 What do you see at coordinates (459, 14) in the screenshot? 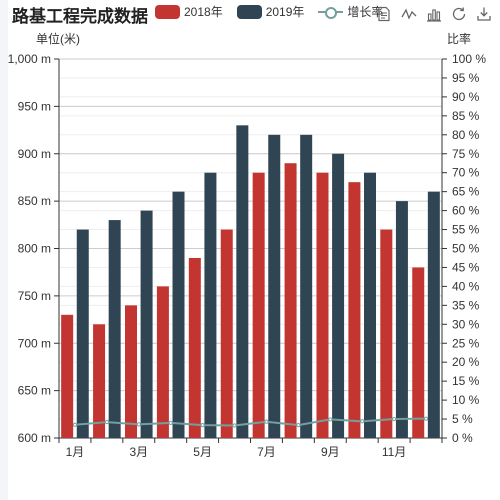
I see `restore-icon` at bounding box center [459, 14].